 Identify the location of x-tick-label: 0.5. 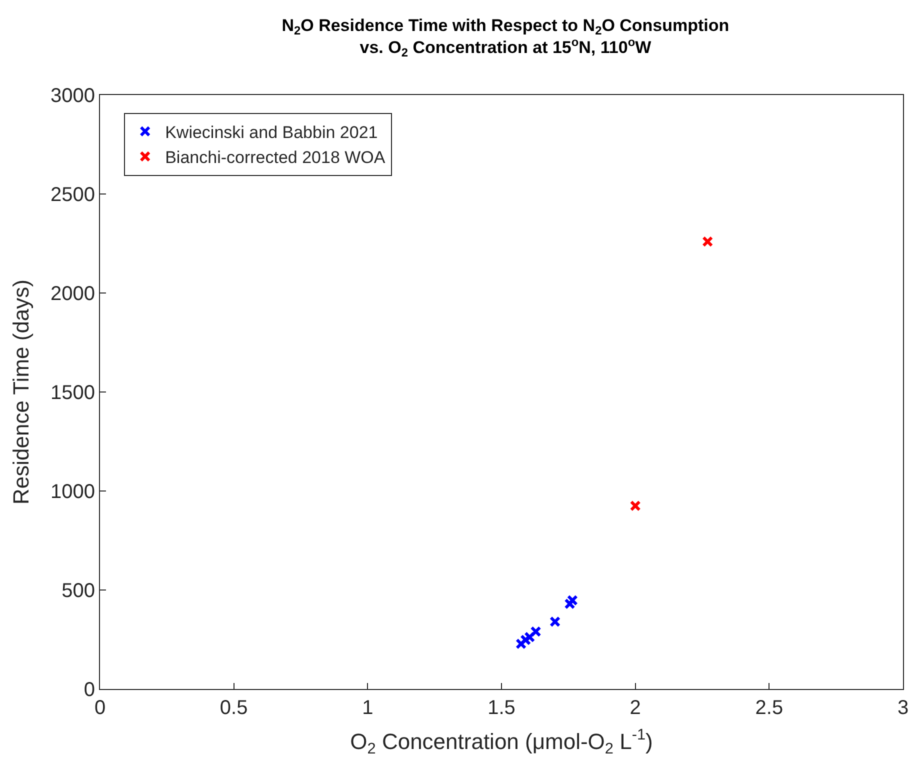
(234, 708).